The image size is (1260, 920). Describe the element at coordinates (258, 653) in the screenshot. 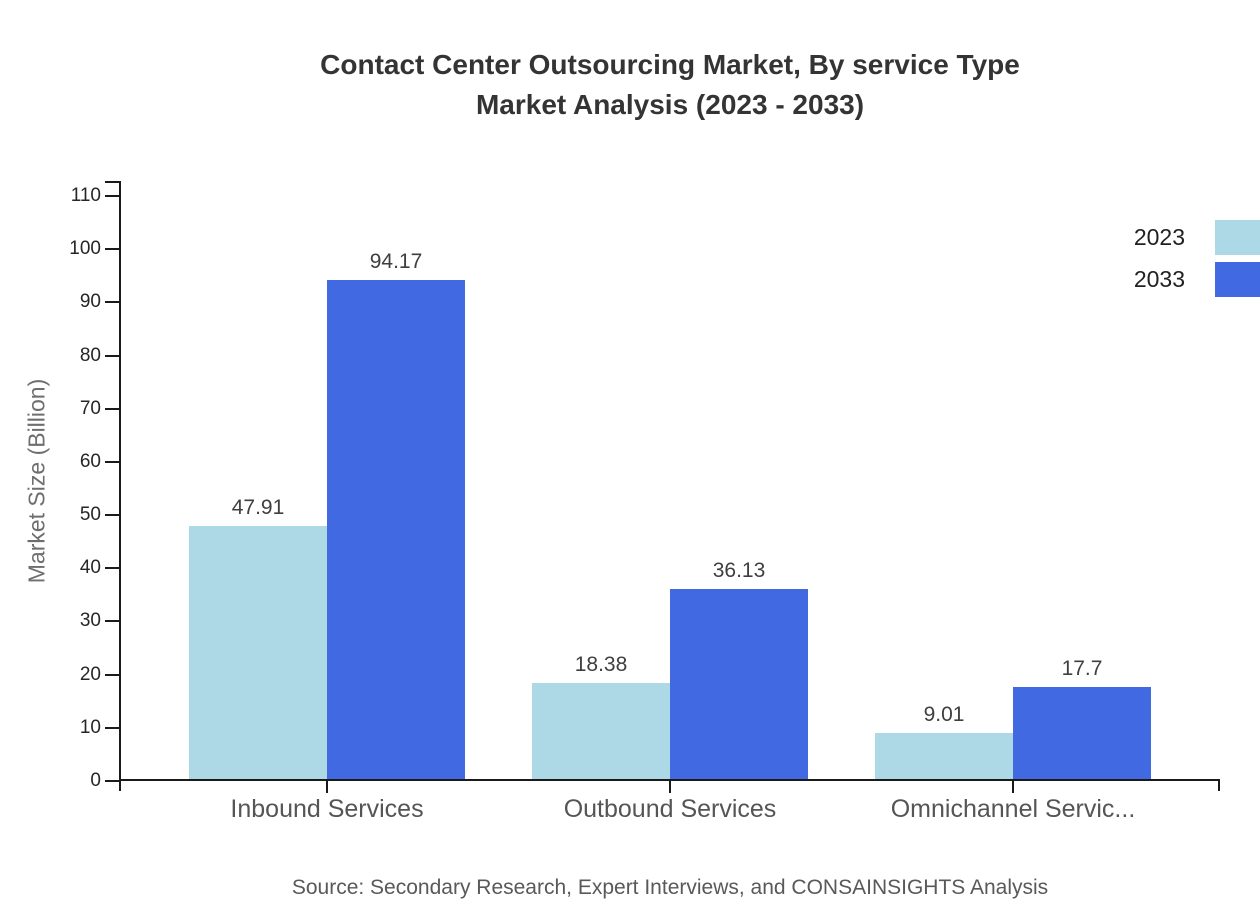

I see `bar-2023-inbound-services` at that location.